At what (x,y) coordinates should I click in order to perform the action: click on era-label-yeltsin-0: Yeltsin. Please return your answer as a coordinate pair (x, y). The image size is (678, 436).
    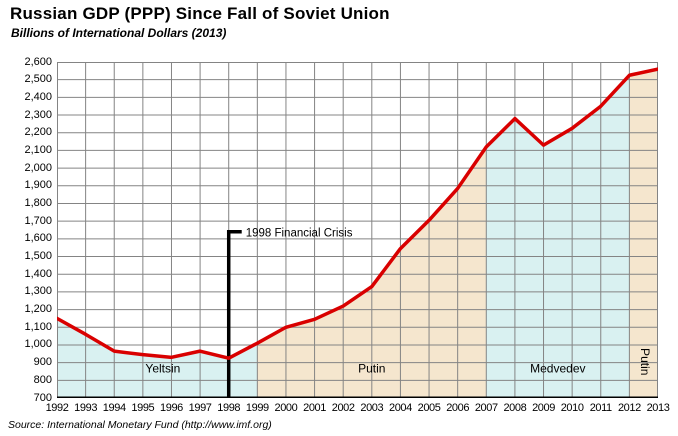
    Looking at the image, I should click on (162, 368).